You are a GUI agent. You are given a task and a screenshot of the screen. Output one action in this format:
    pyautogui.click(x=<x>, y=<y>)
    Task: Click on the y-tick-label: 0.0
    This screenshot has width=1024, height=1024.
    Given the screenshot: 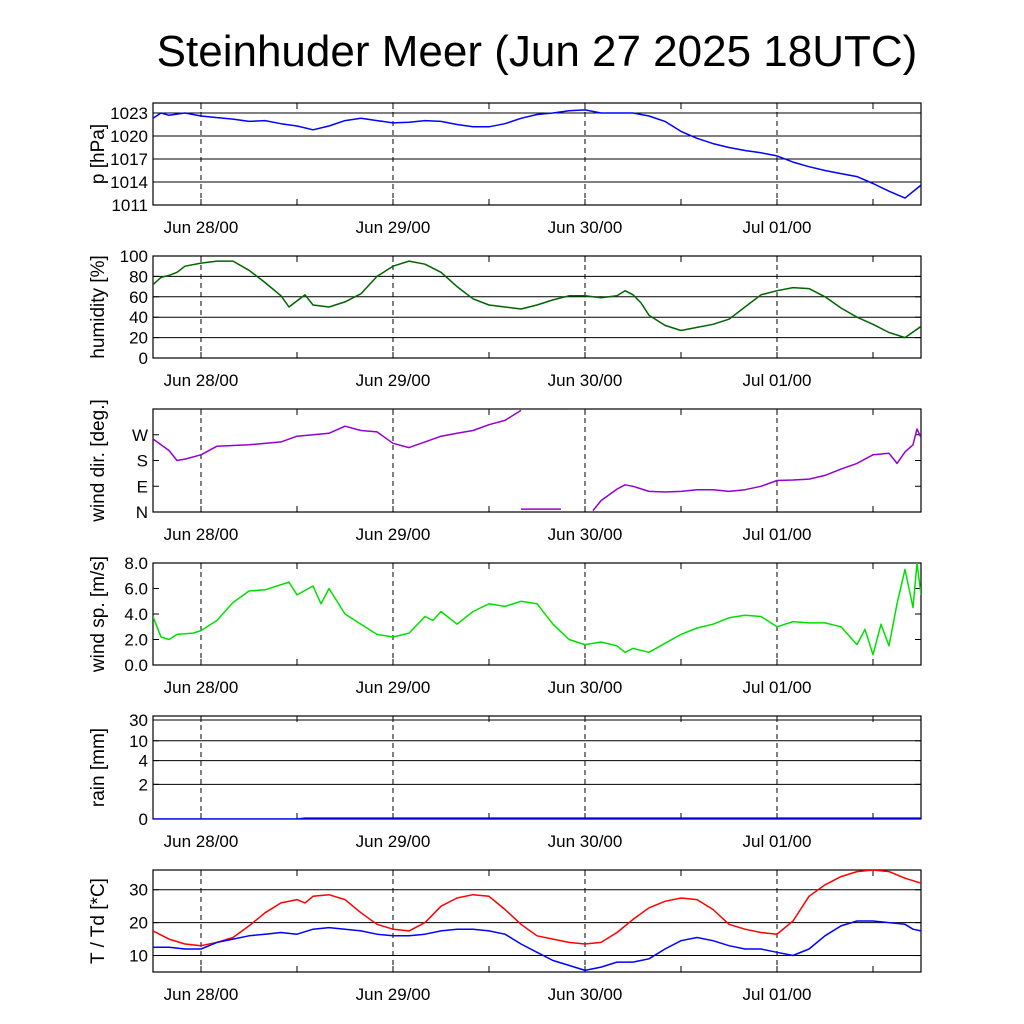 What is the action you would take?
    pyautogui.click(x=136, y=665)
    